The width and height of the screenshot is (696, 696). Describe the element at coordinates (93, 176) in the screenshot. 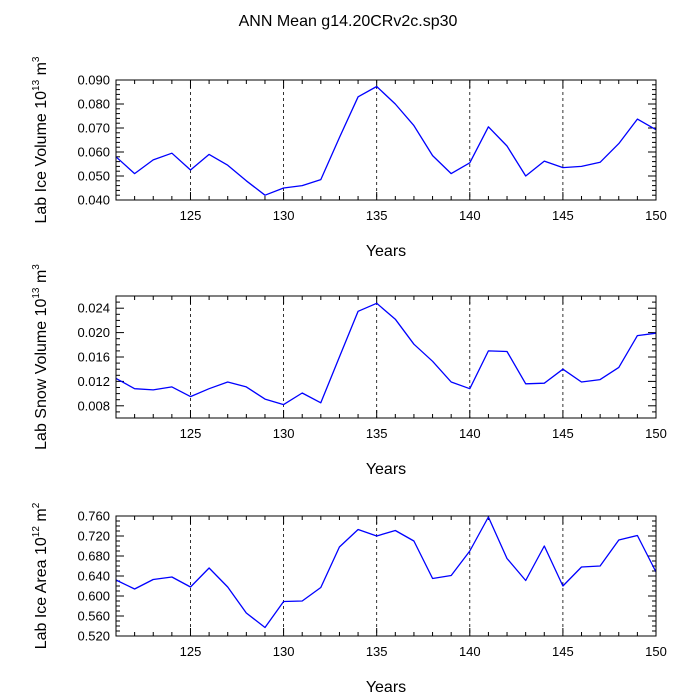

I see `y-tick-label: 0.050` at that location.